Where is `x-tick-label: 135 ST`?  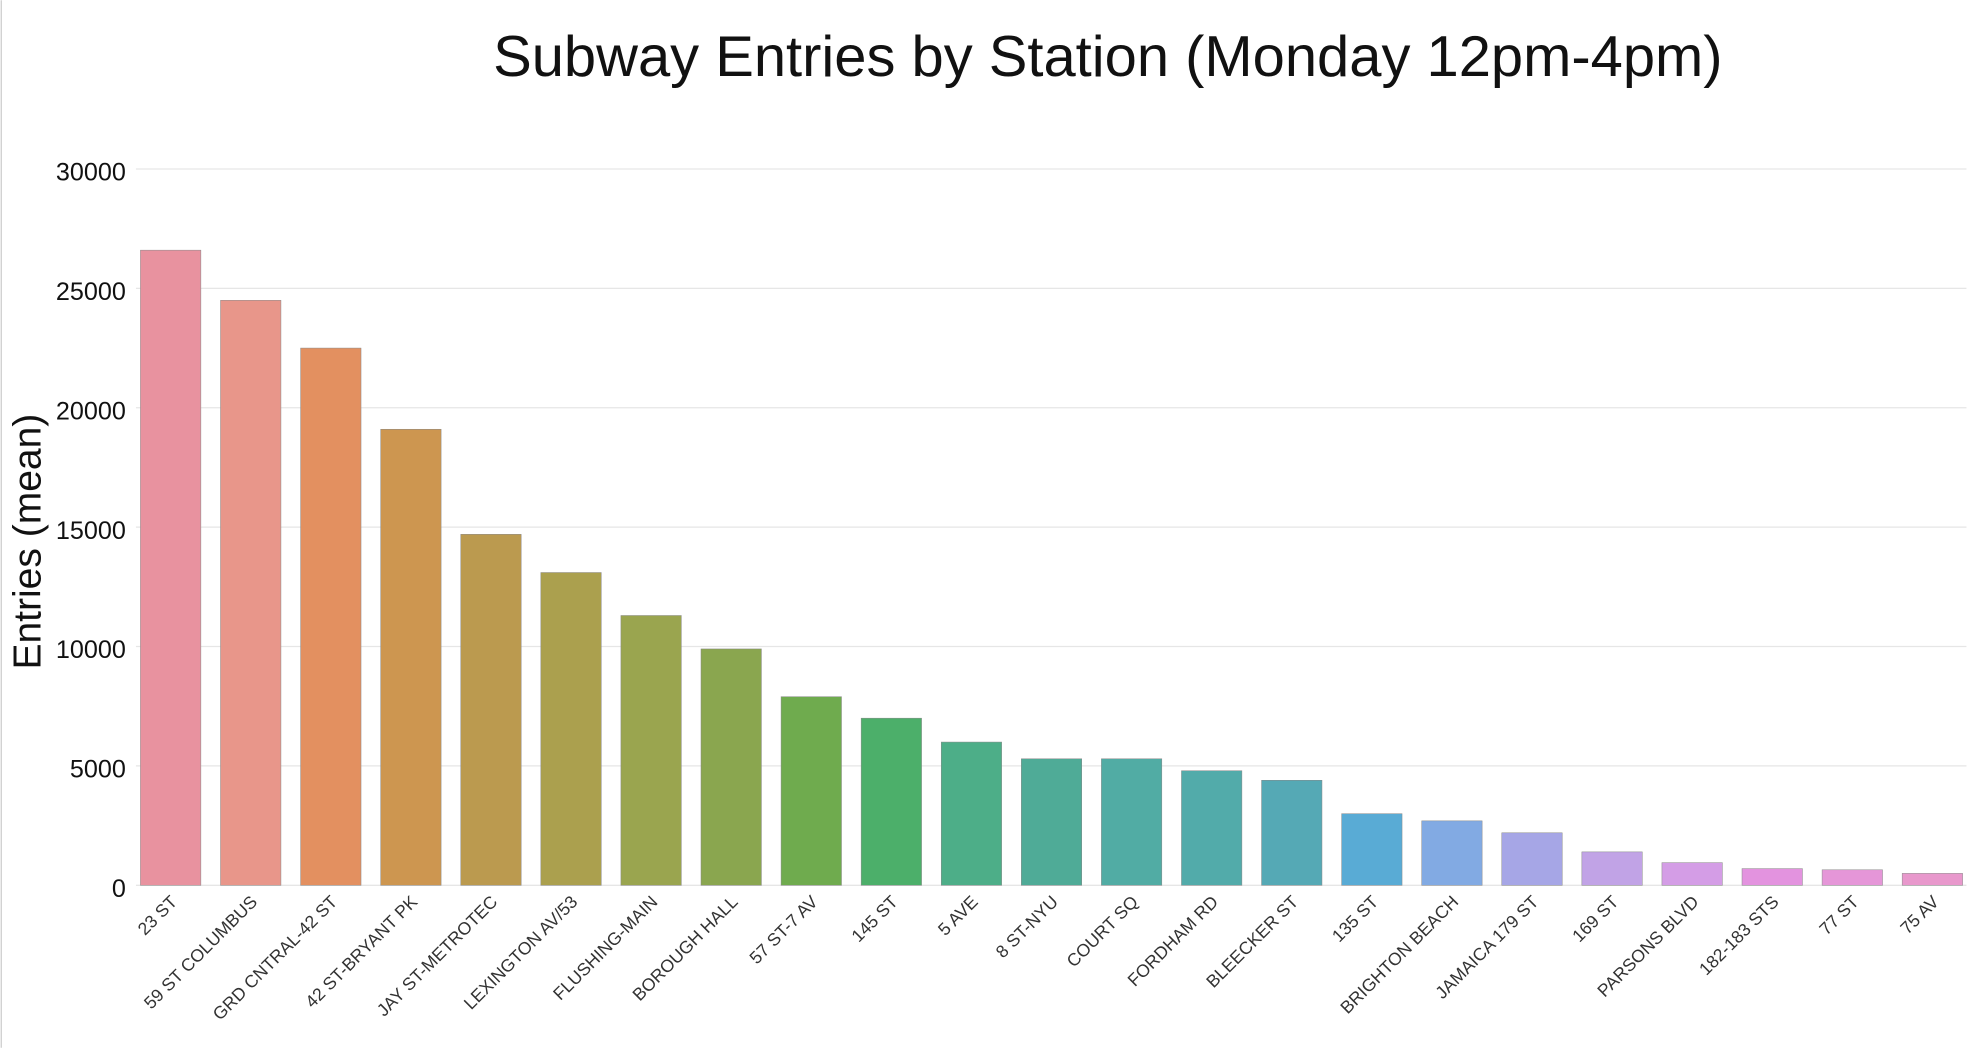
x-tick-label: 135 ST is located at coordinates (1355, 918).